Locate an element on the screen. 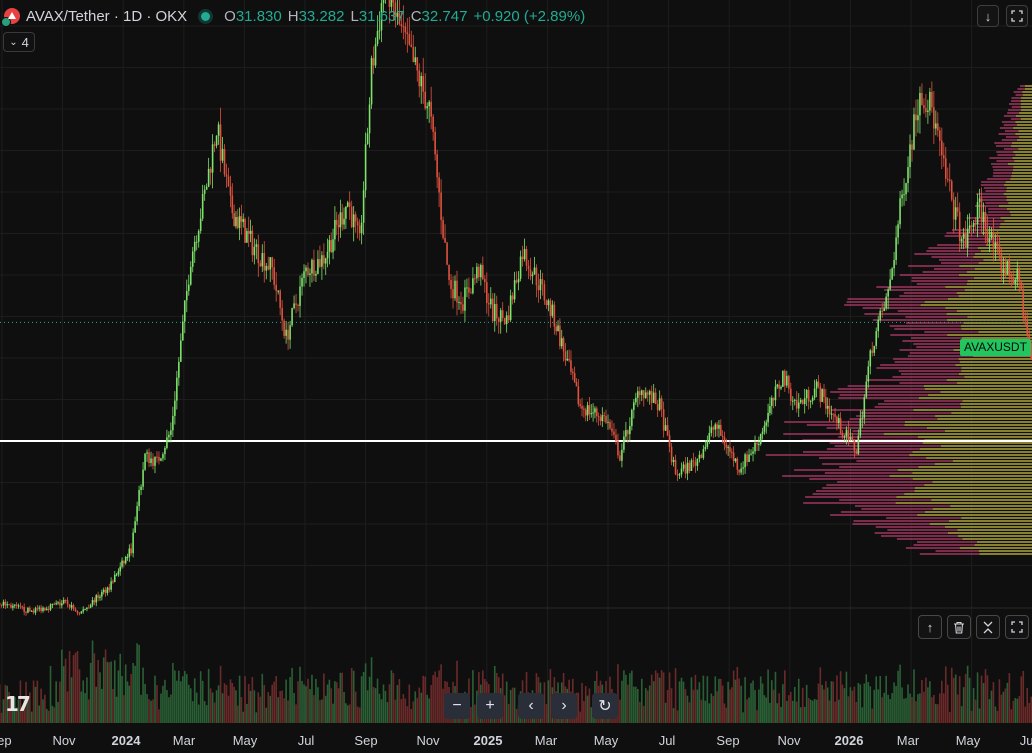 The image size is (1032, 753). collapse-pane-button is located at coordinates (988, 627).